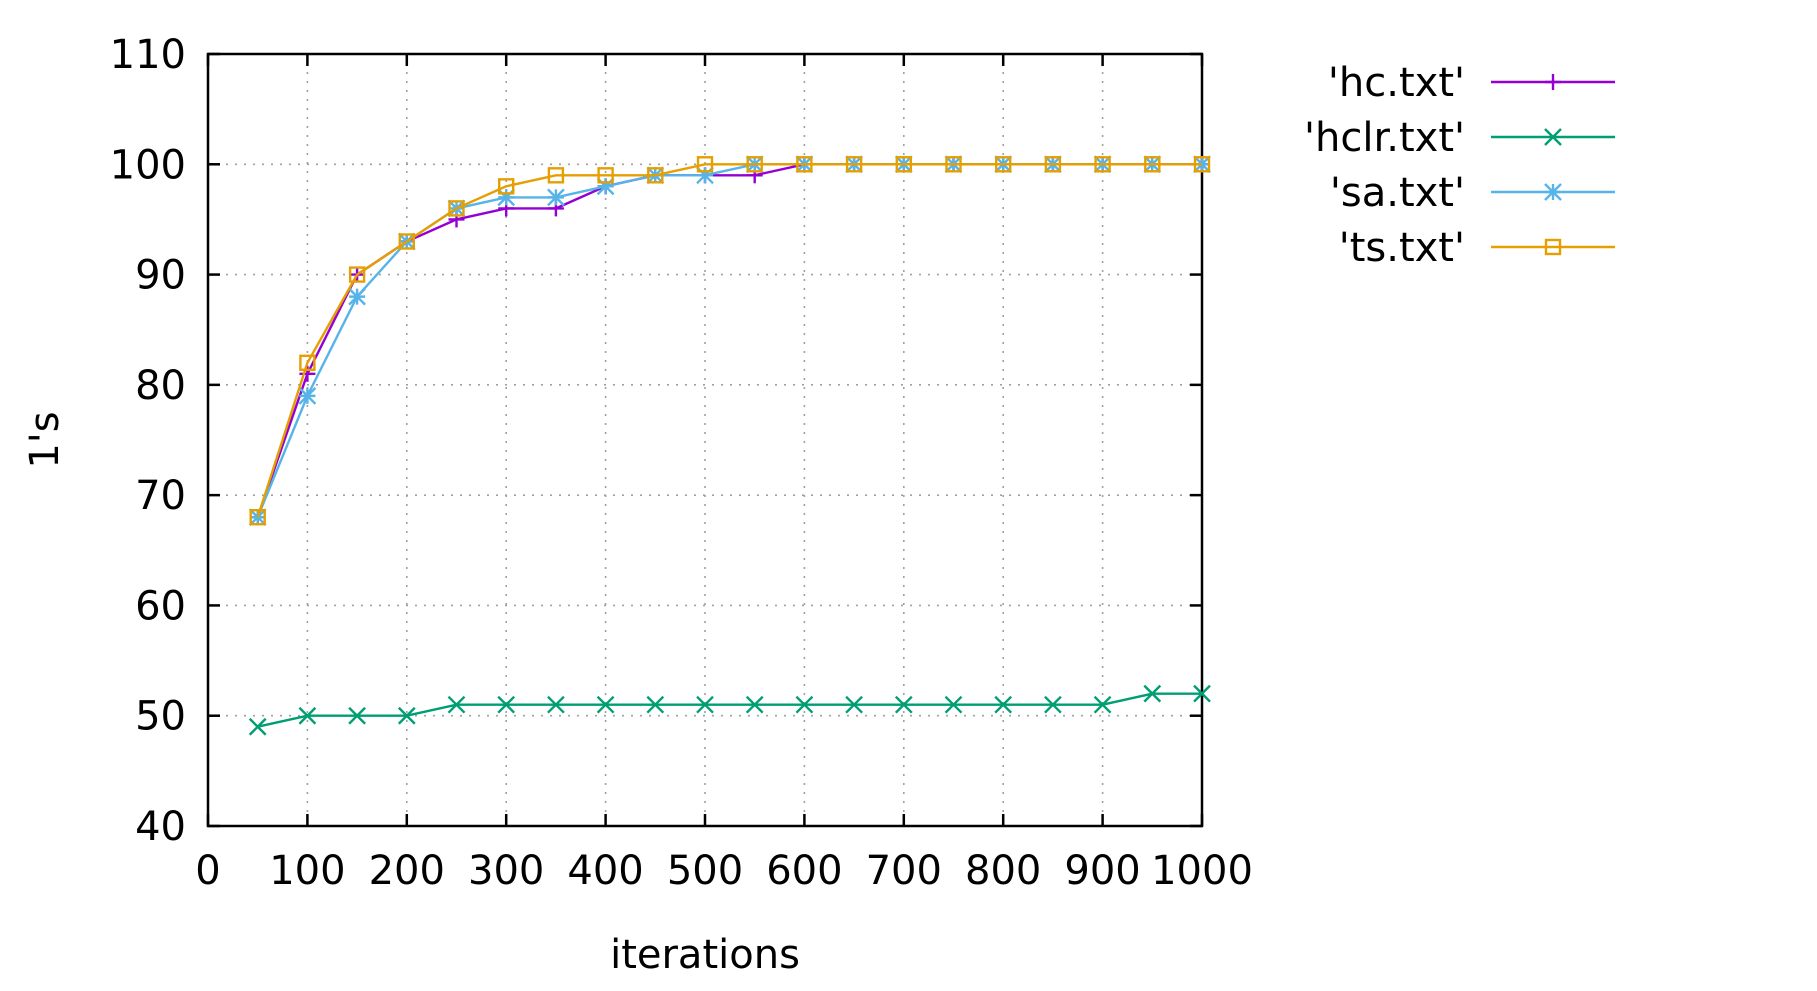 The height and width of the screenshot is (991, 1817). I want to click on y-tick-label: 90, so click(160, 276).